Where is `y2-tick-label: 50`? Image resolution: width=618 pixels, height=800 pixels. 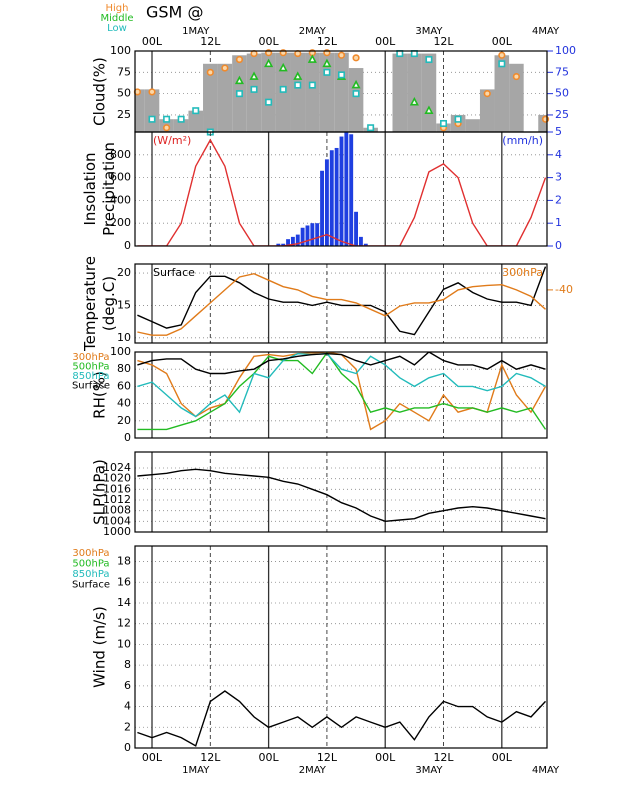
y2-tick-label: 50 is located at coordinates (562, 93).